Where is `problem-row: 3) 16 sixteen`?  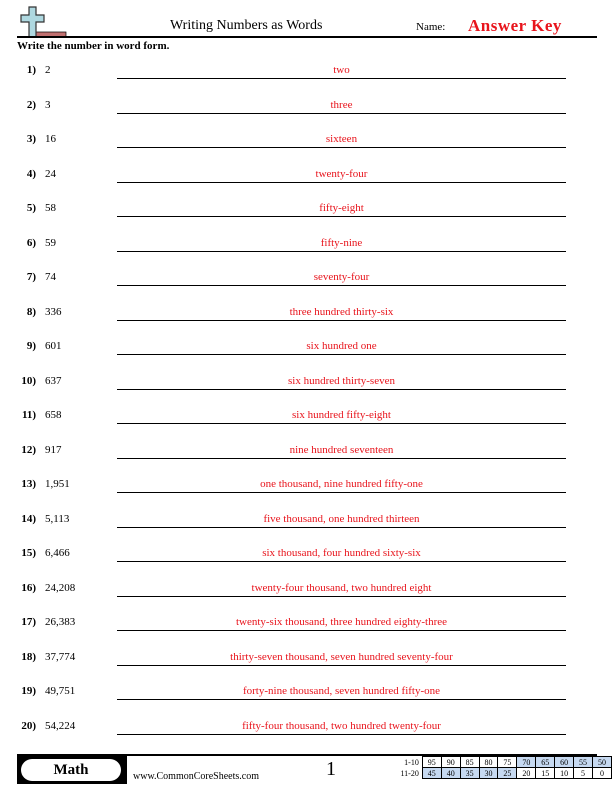 problem-row: 3) 16 sixteen is located at coordinates (306, 143).